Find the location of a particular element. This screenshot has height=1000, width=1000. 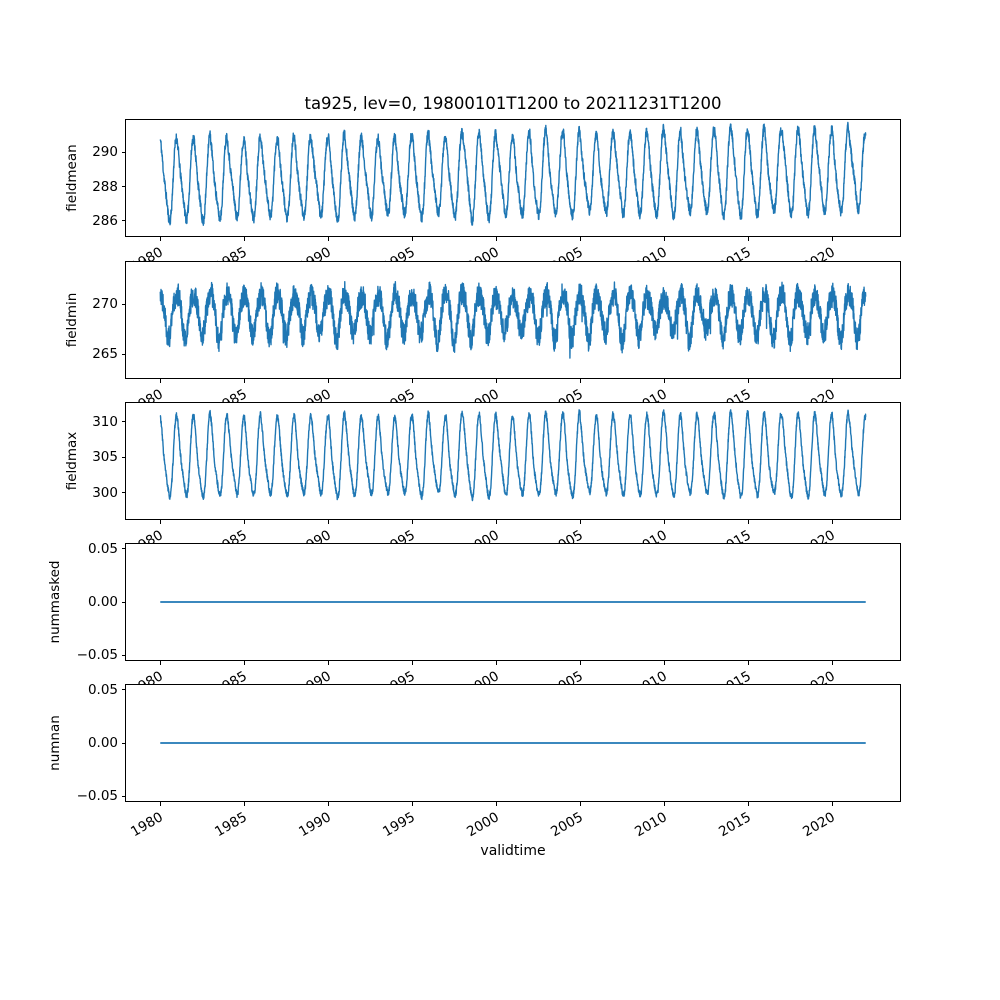

subplot-nummasked is located at coordinates (513, 602).